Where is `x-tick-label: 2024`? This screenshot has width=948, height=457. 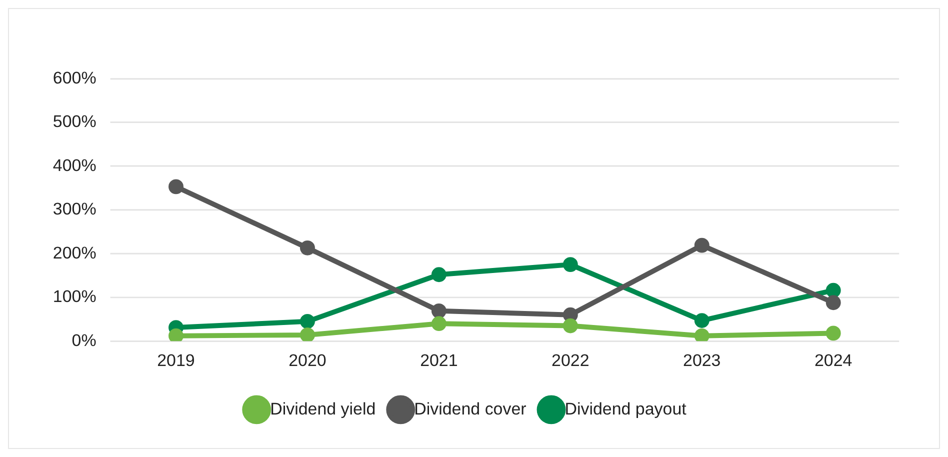 x-tick-label: 2024 is located at coordinates (833, 360).